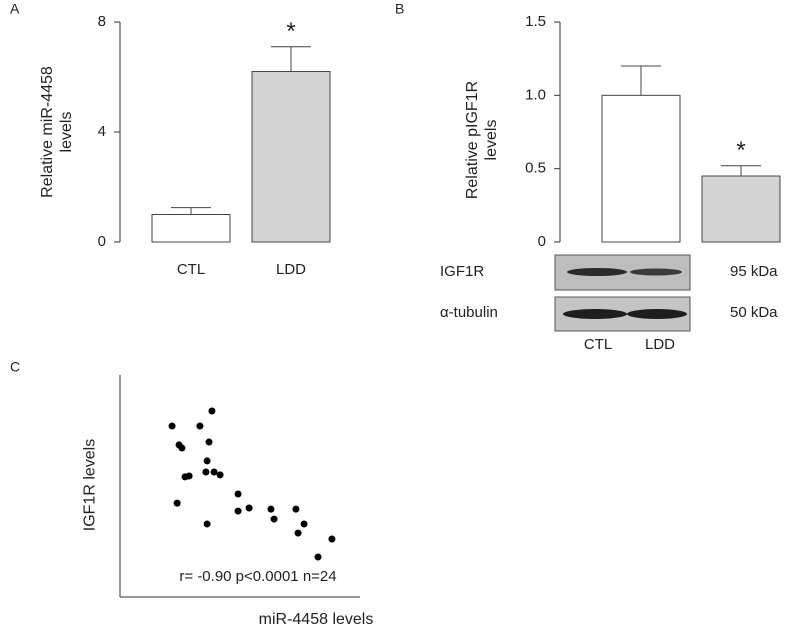 The height and width of the screenshot is (635, 800). What do you see at coordinates (535, 21) in the screenshot?
I see `y-tick-label: 1.5` at bounding box center [535, 21].